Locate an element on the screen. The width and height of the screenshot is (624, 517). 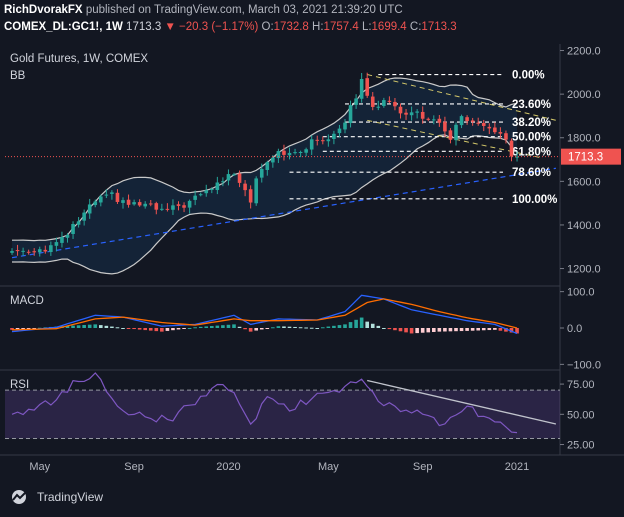
fib-level-label: 50.00% is located at coordinates (531, 138).